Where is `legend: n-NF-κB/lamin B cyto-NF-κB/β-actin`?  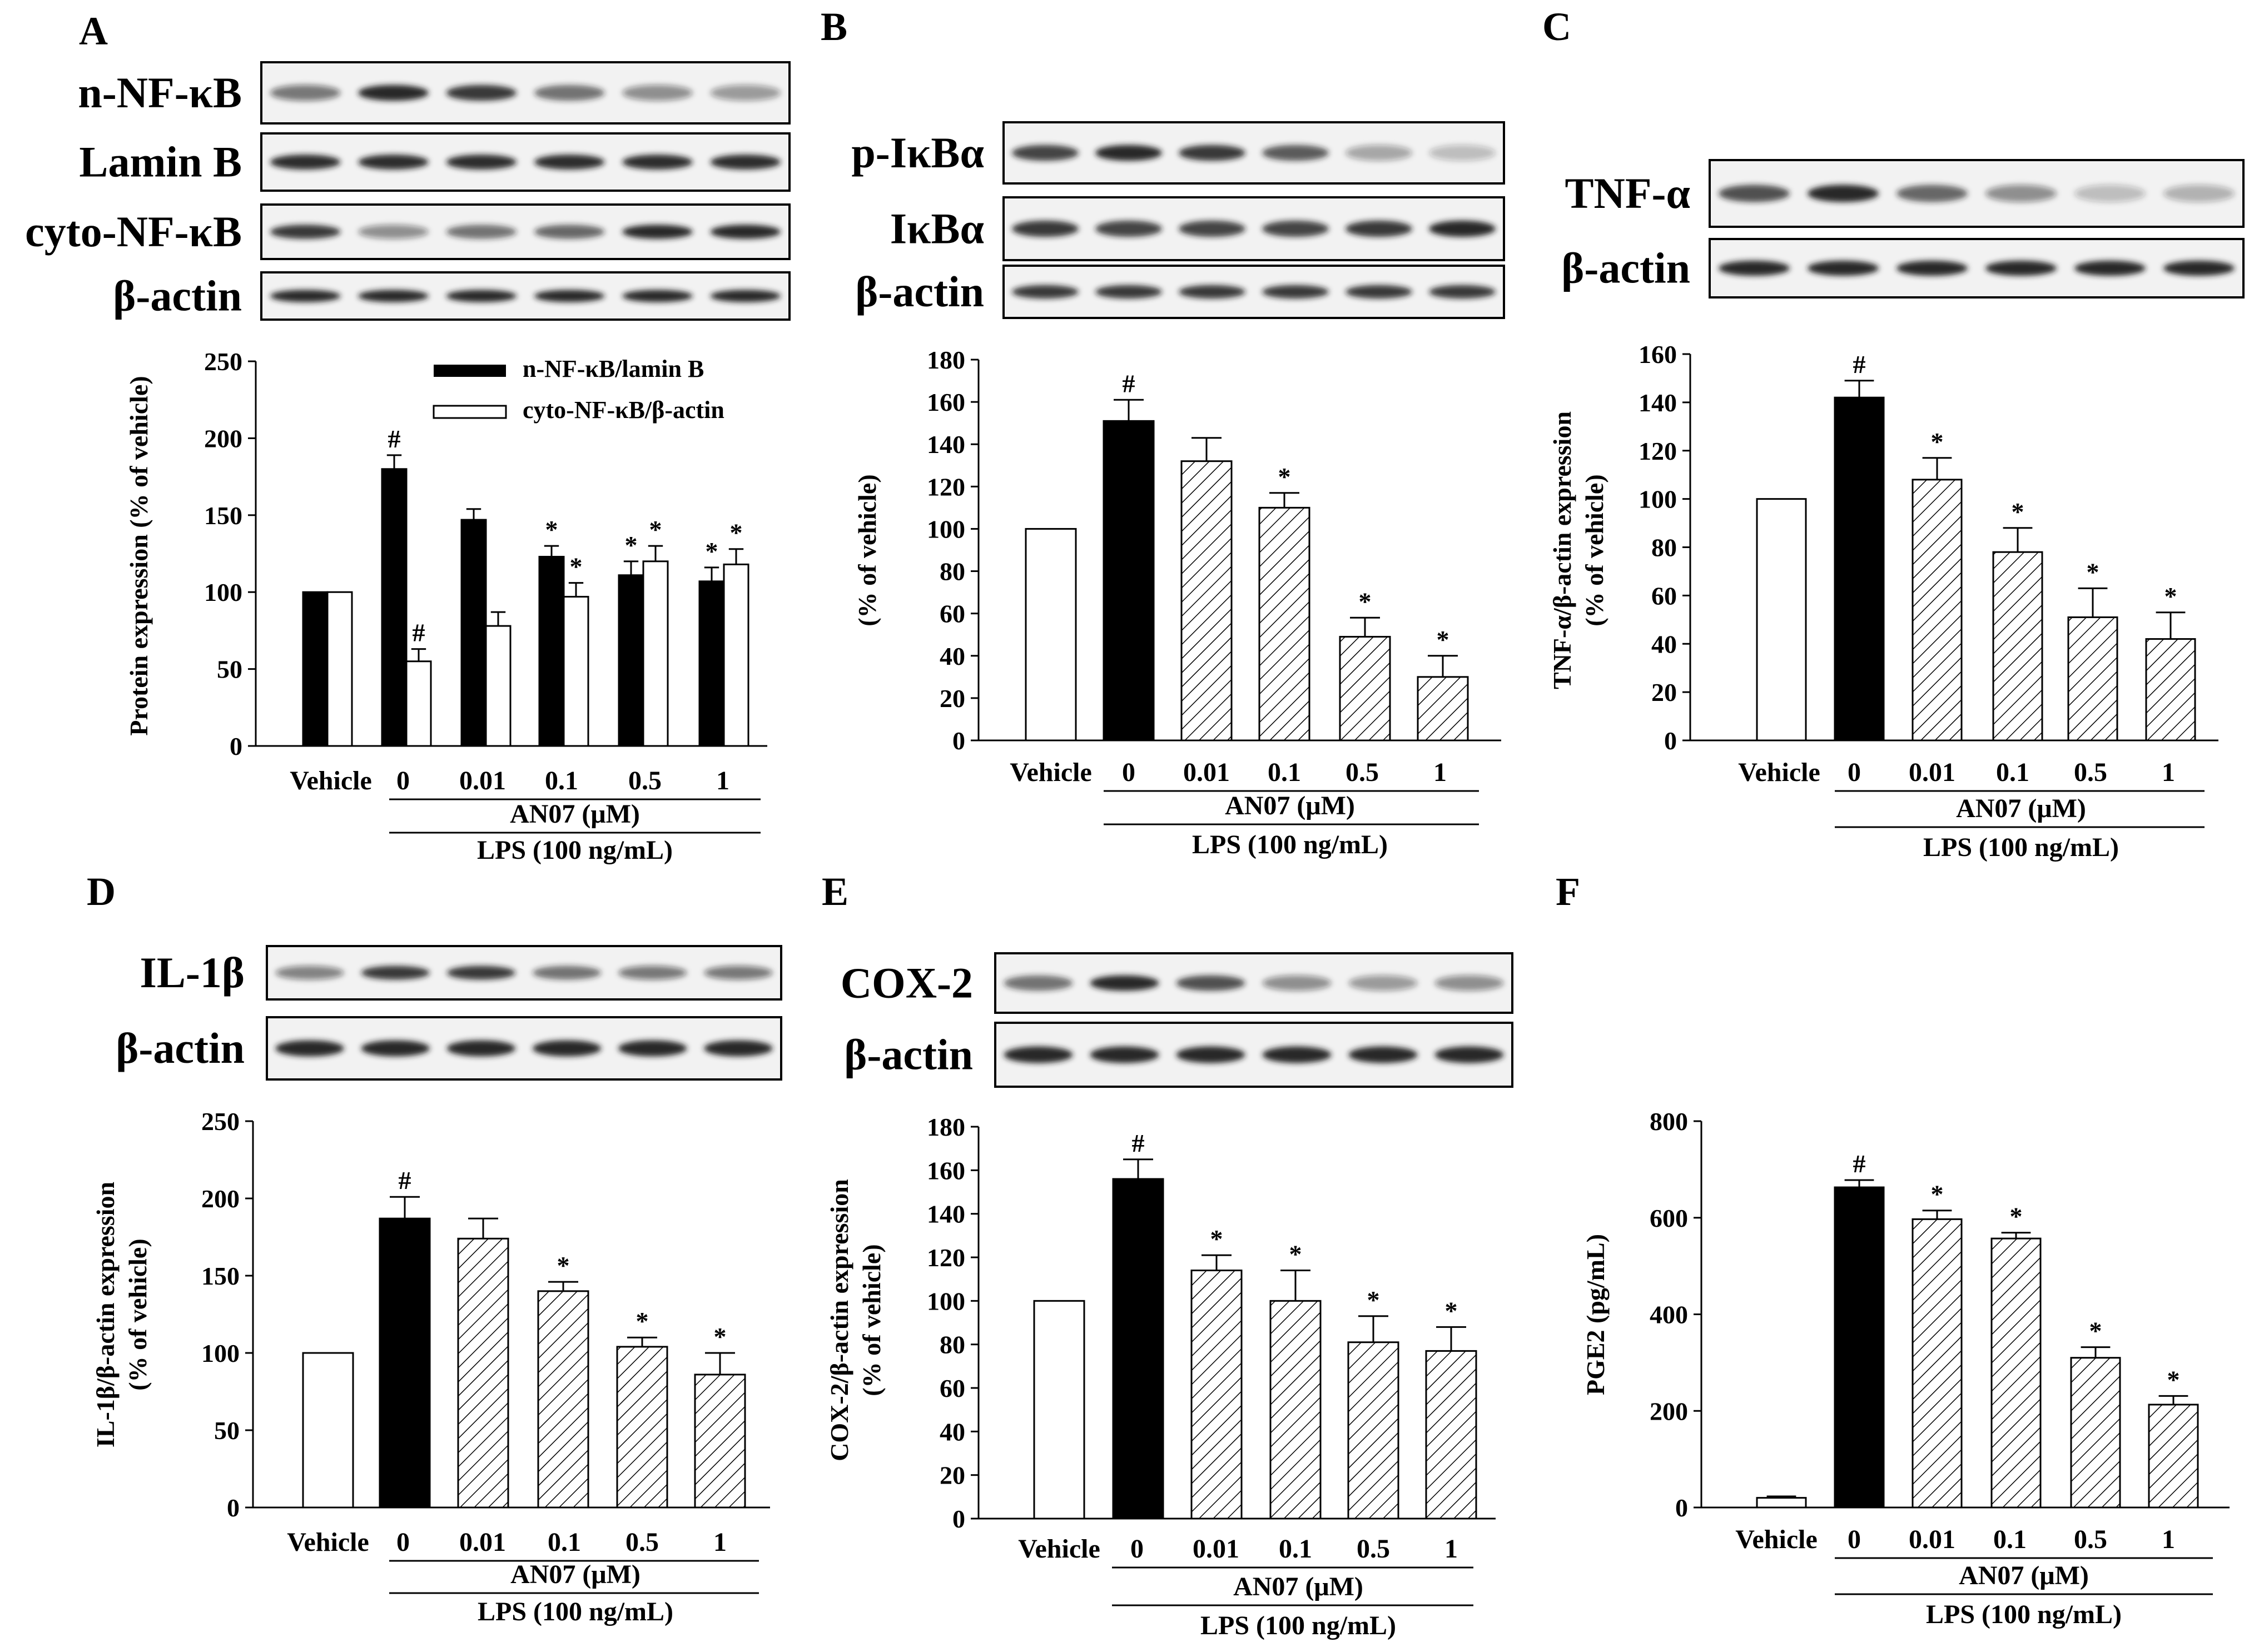 legend: n-NF-κB/lamin B cyto-NF-κB/β-actin is located at coordinates (578, 389).